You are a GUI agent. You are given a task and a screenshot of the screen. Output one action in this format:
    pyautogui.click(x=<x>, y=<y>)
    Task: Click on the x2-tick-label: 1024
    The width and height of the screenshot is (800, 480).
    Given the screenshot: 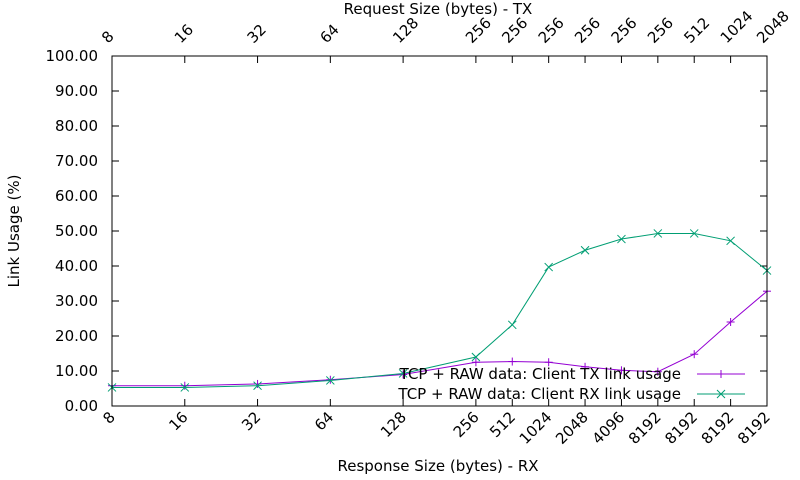 What is the action you would take?
    pyautogui.click(x=737, y=27)
    